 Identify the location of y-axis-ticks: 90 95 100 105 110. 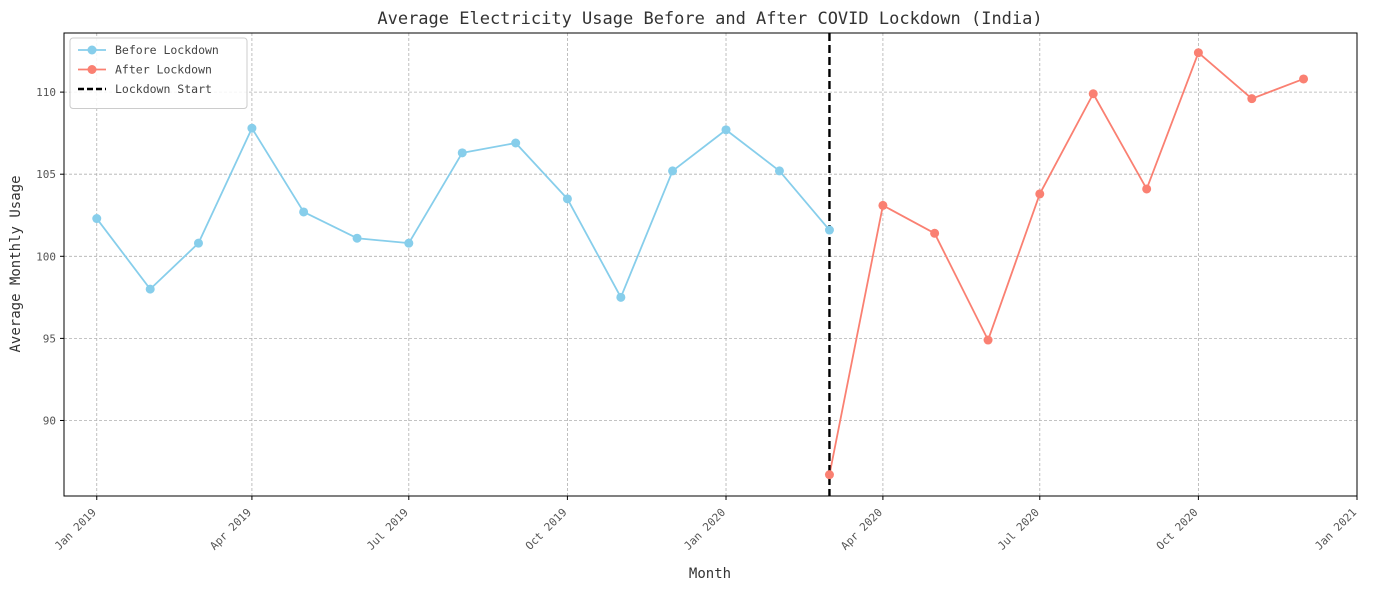
(50, 256).